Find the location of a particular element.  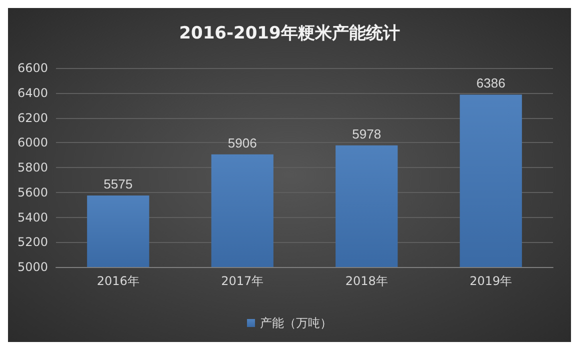

x-tick-label: 2019年 is located at coordinates (491, 281).